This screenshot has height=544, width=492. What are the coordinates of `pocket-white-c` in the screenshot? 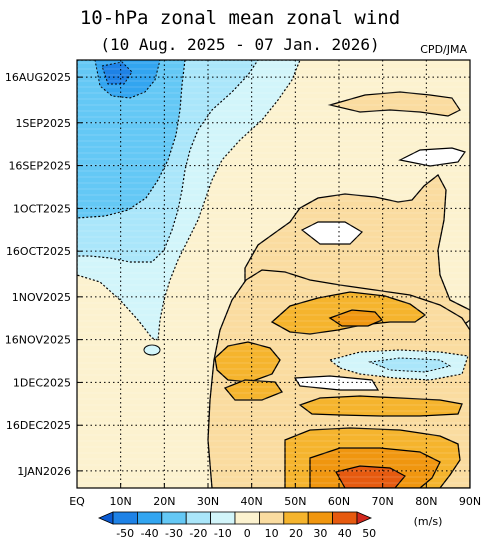 It's located at (336, 383).